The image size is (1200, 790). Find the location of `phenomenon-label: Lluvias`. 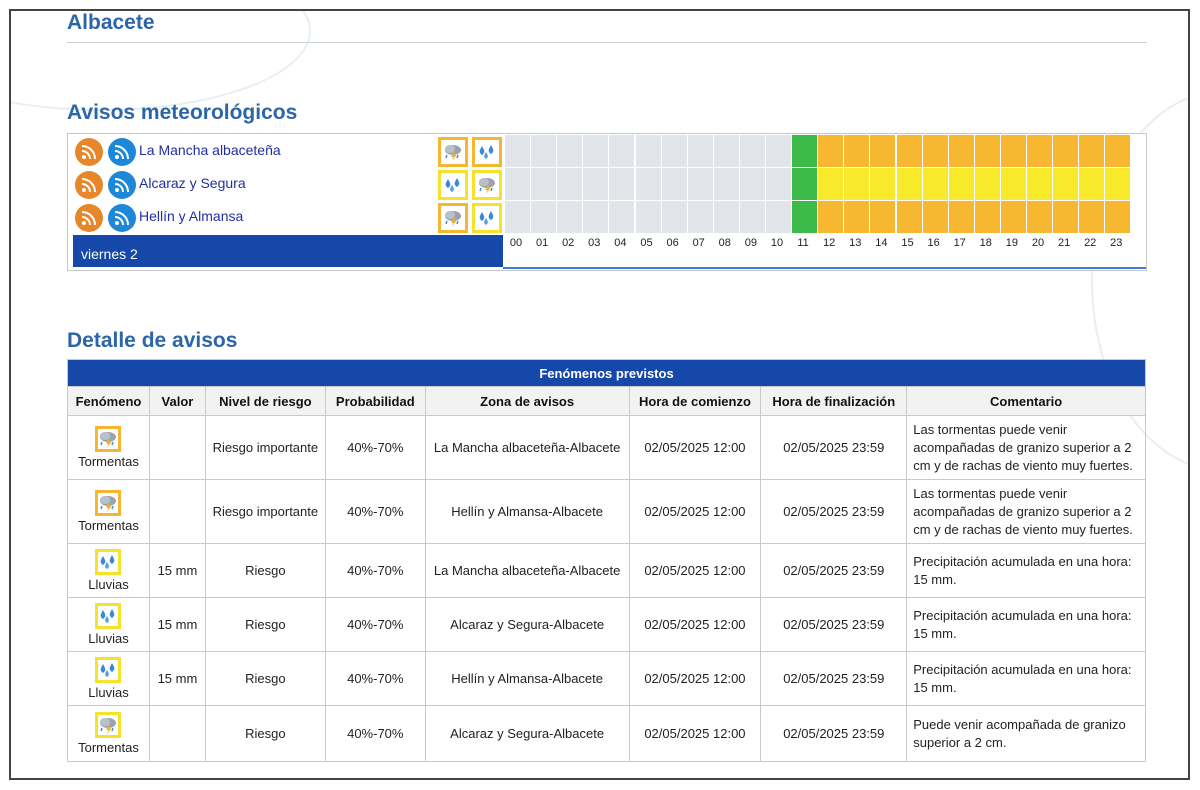

phenomenon-label: Lluvias is located at coordinates (108, 584).